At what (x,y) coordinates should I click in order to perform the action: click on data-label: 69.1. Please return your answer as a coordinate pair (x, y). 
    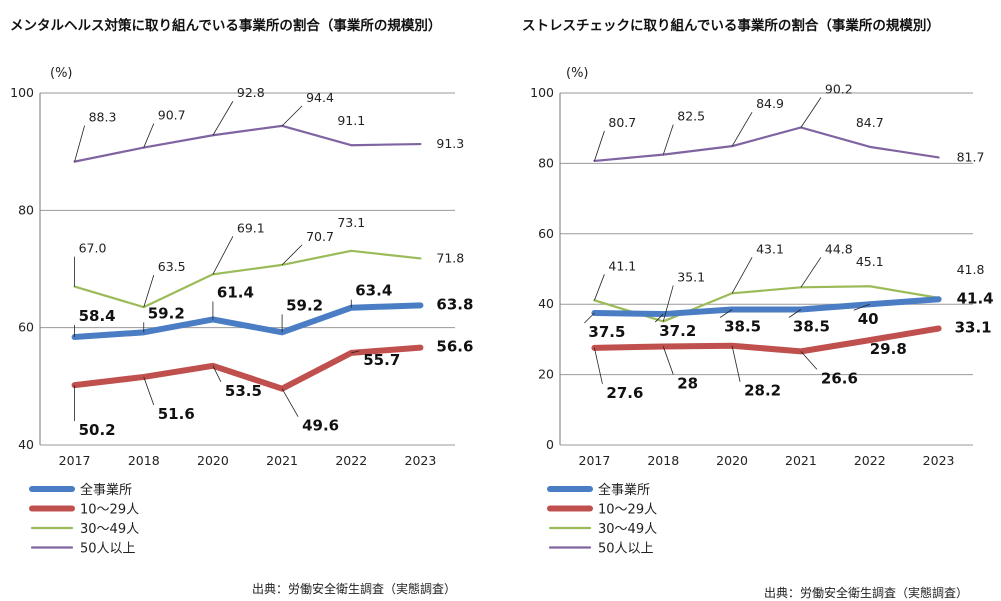
    Looking at the image, I should click on (251, 227).